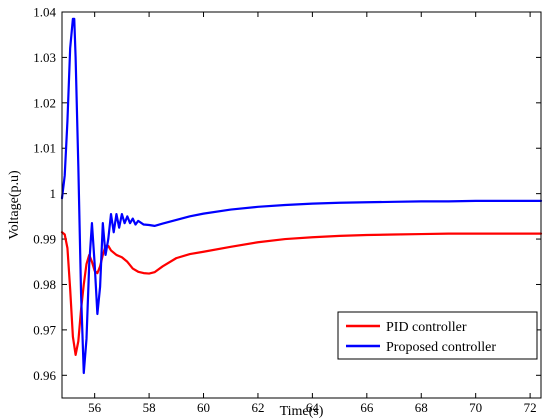  What do you see at coordinates (53, 193) in the screenshot?
I see `y-tick-label: 1` at bounding box center [53, 193].